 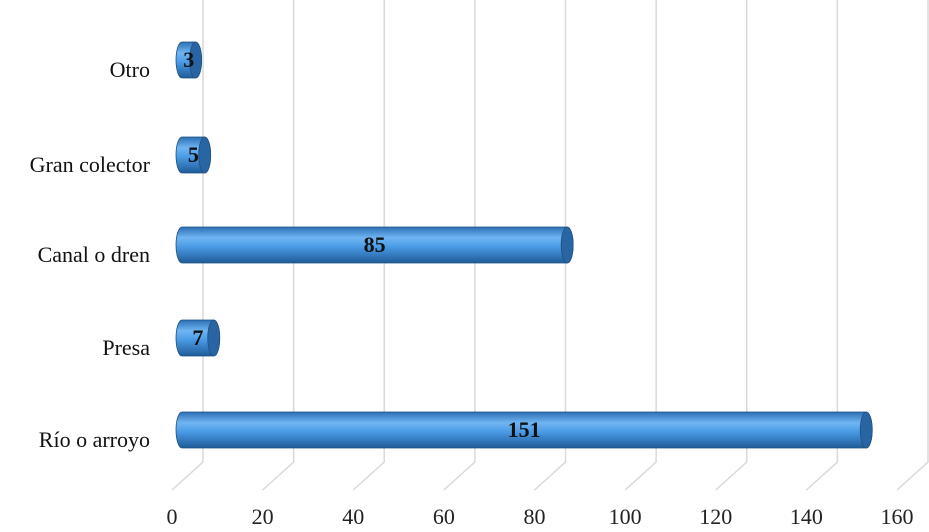 I want to click on x-tick-label: 120, so click(x=715, y=516).